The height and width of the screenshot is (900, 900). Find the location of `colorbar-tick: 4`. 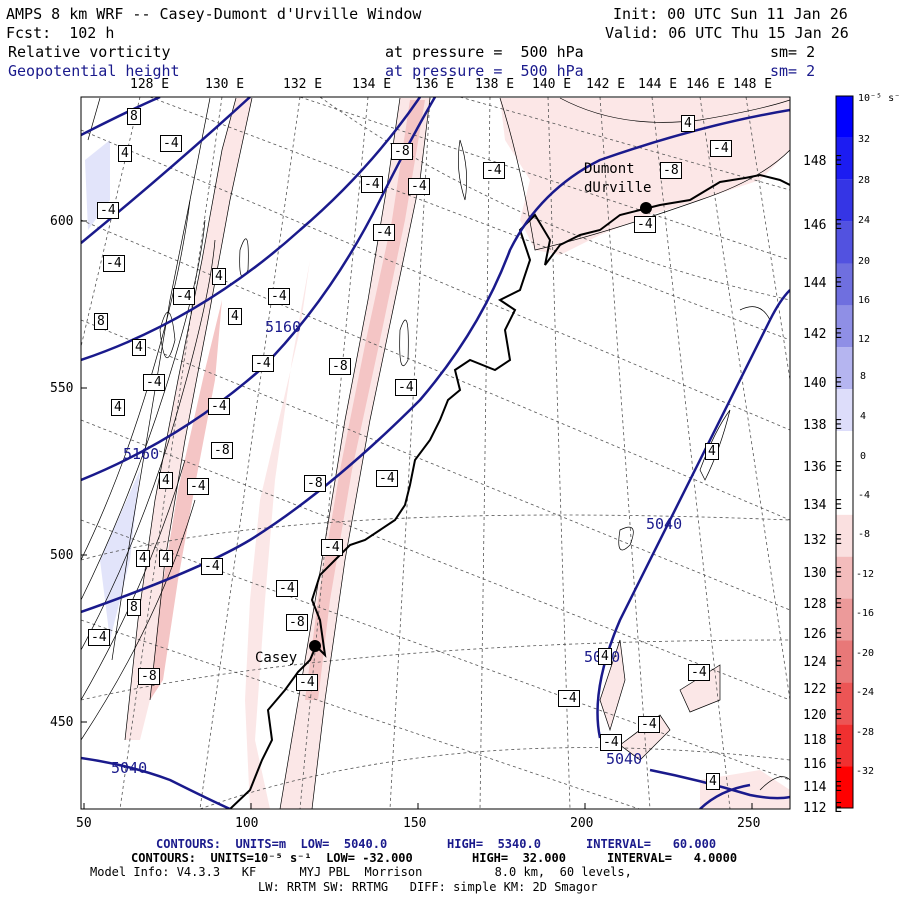

colorbar-tick: 4 is located at coordinates (863, 416).